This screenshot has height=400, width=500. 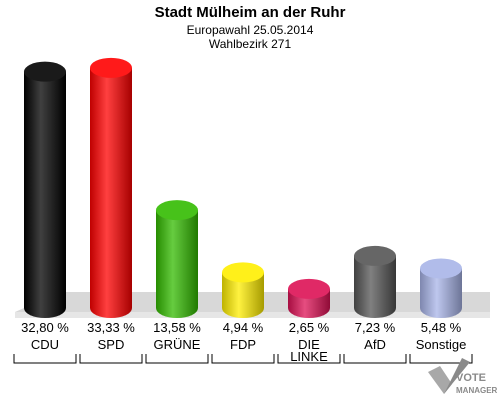 I want to click on bar-sonstige, so click(x=441, y=288).